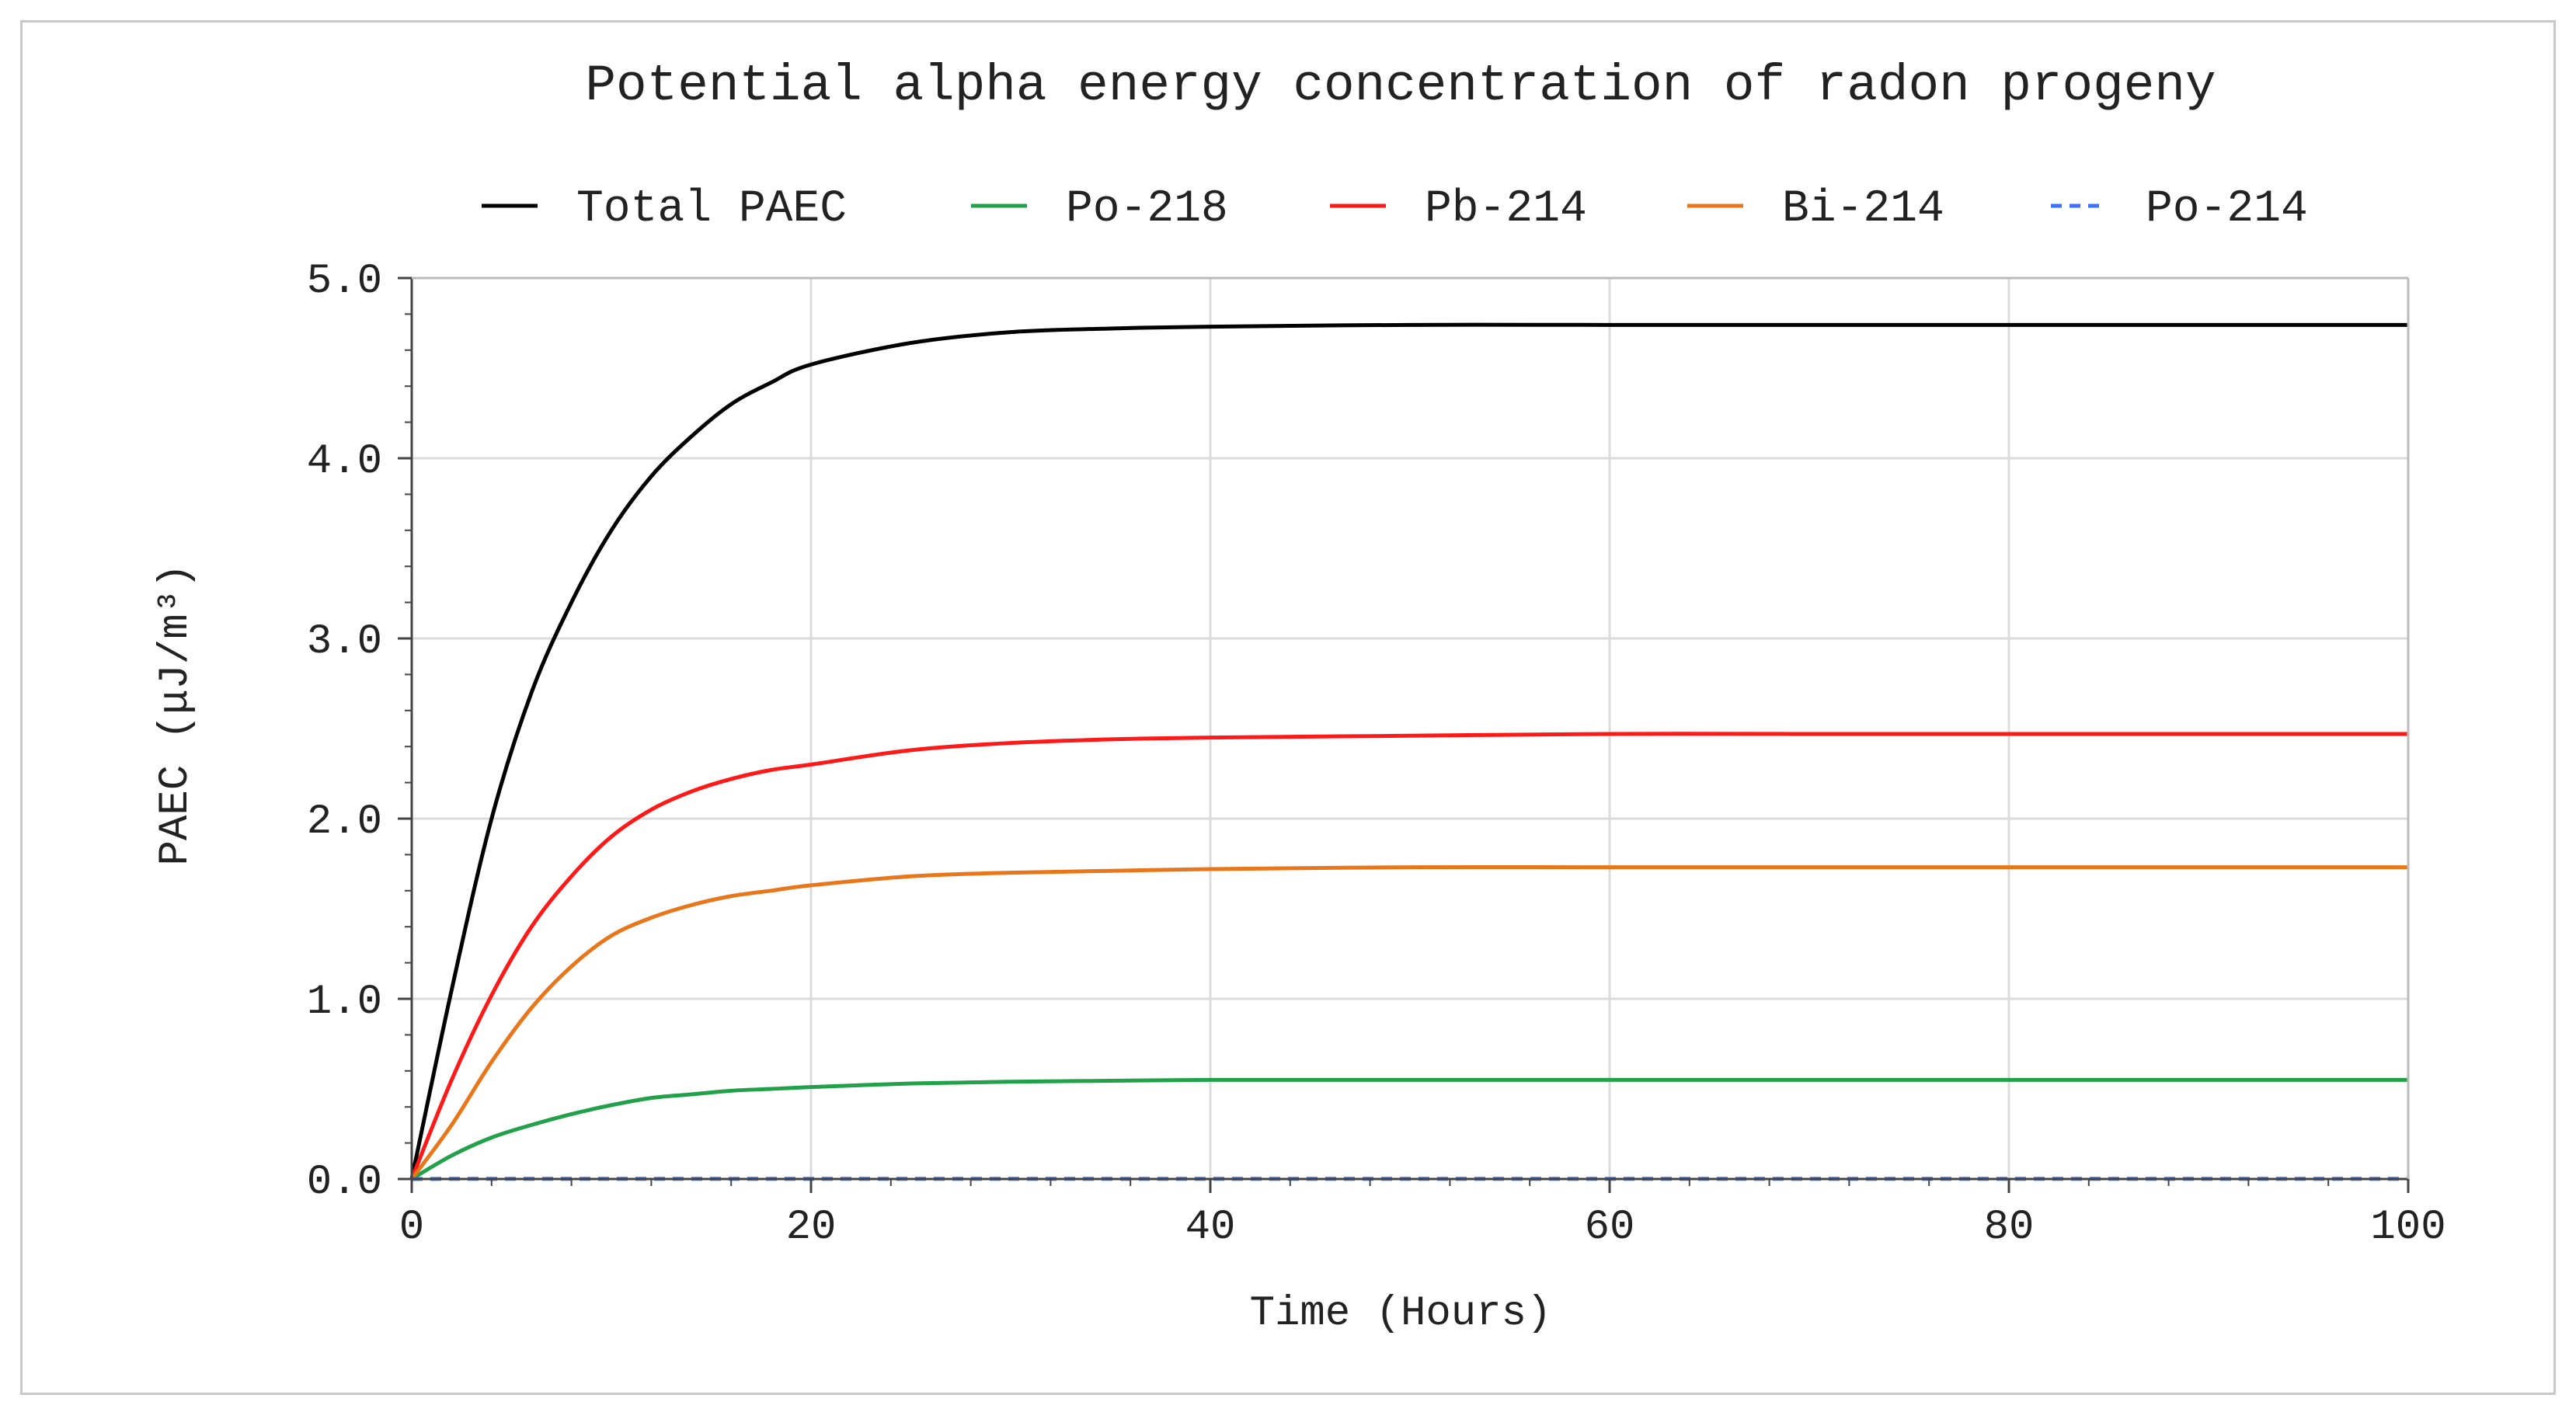  What do you see at coordinates (412, 1227) in the screenshot?
I see `x-tick-label: 0` at bounding box center [412, 1227].